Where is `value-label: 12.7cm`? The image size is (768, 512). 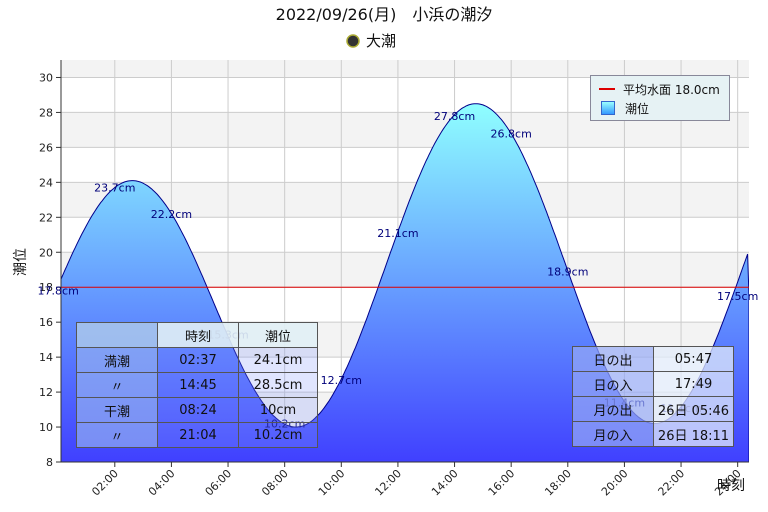 value-label: 12.7cm is located at coordinates (341, 380).